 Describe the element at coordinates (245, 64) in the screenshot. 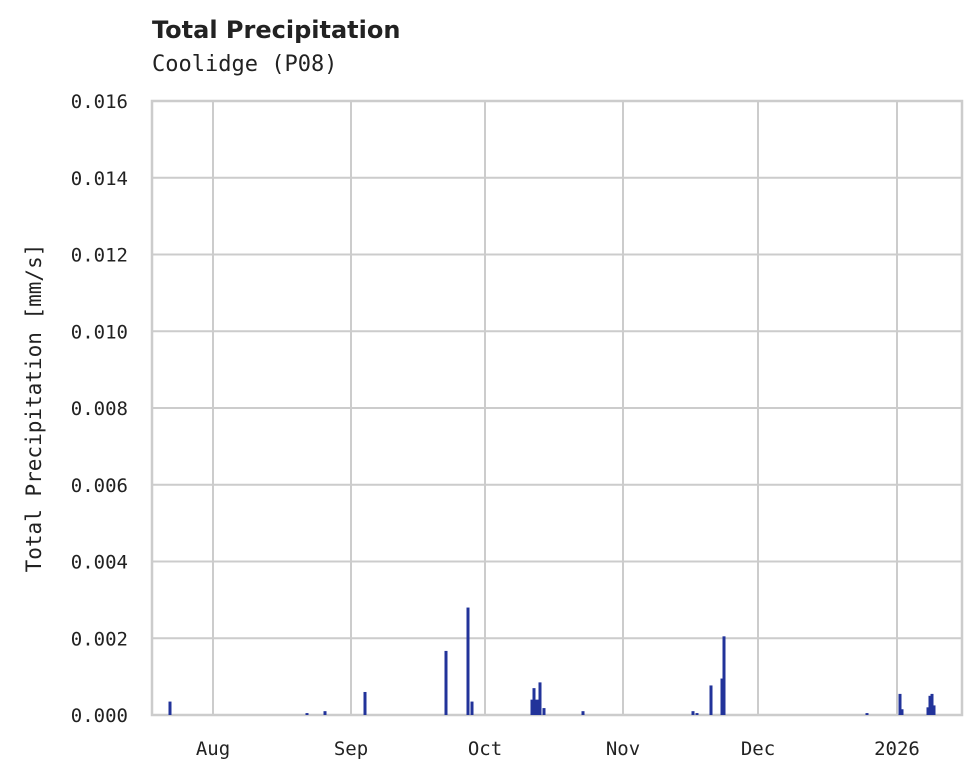

I see `chart-subtitle: Coolidge (P08)` at that location.